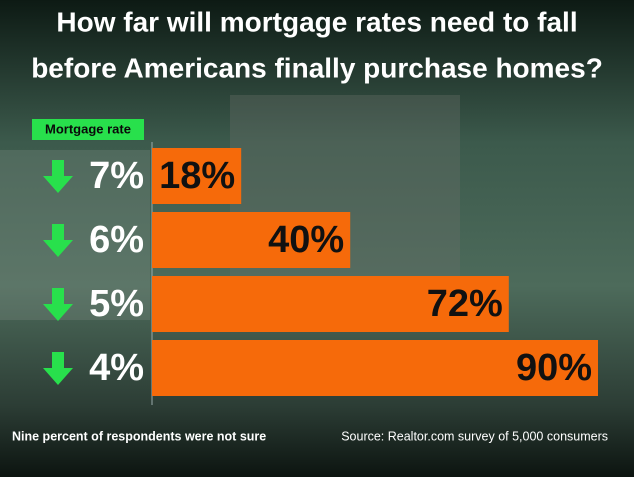 The width and height of the screenshot is (634, 477). Describe the element at coordinates (116, 176) in the screenshot. I see `category-label: 7%` at that location.